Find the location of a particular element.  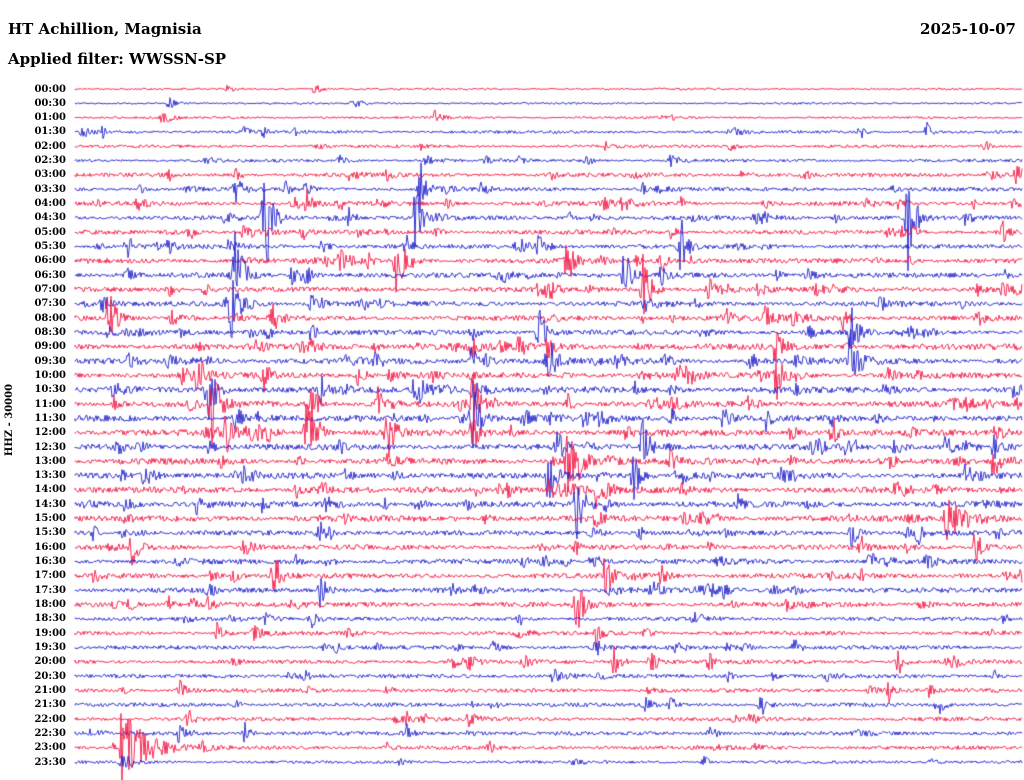

time-label: 18:30 is located at coordinates (50, 619).